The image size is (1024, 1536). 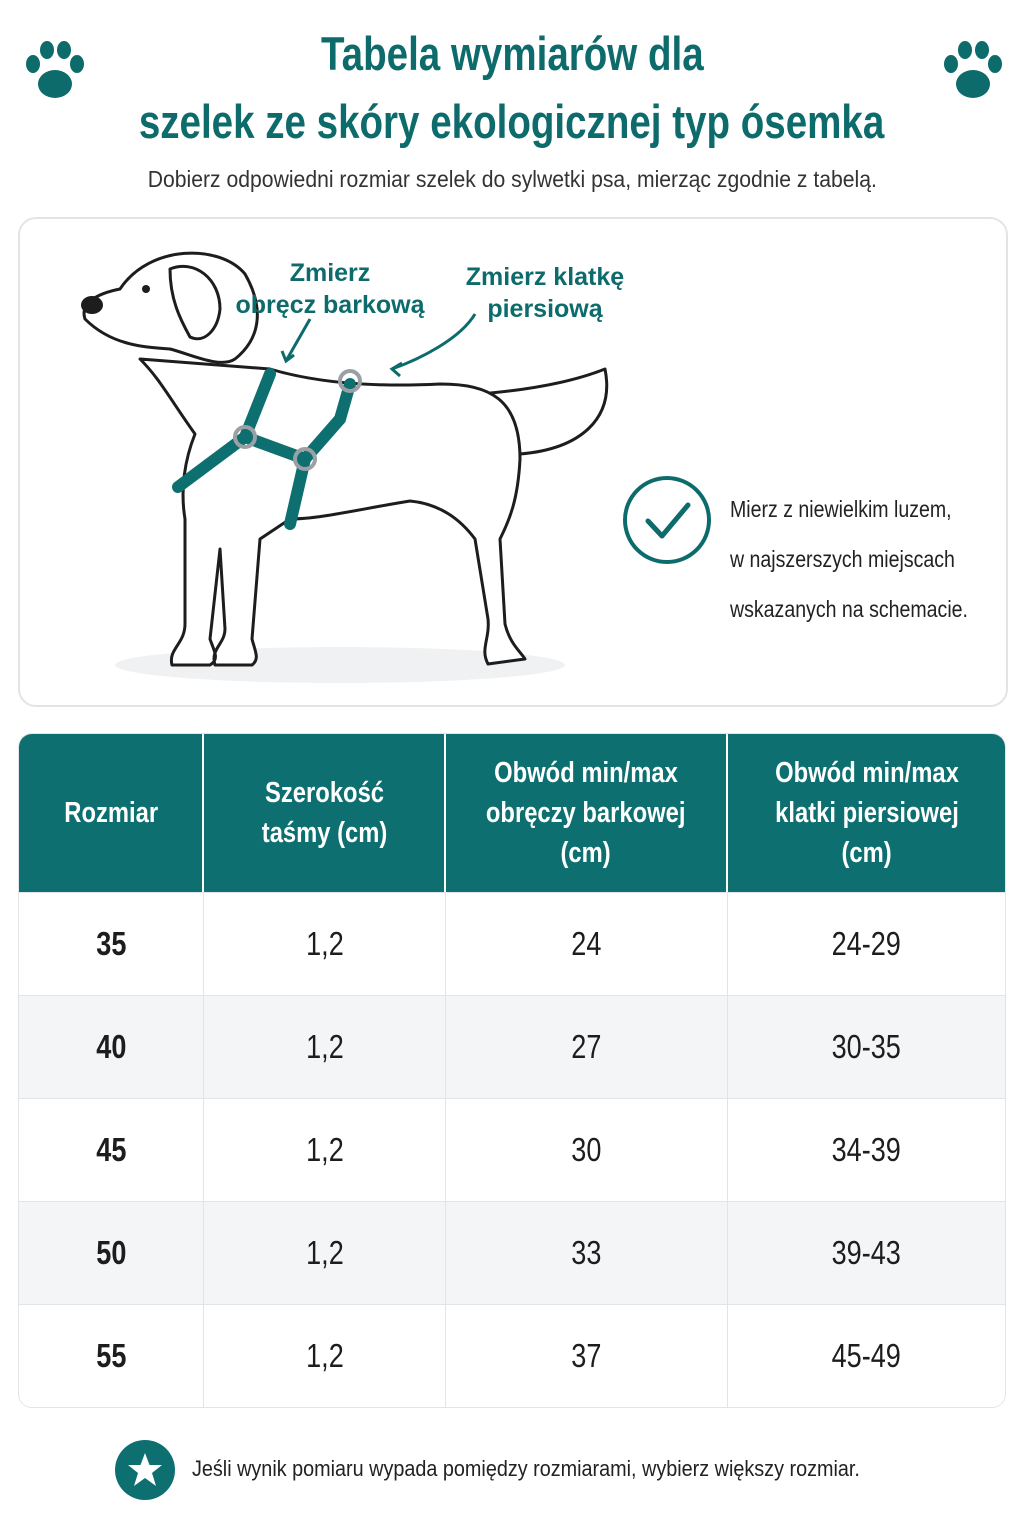 I want to click on table-cell: 40, so click(x=112, y=1046).